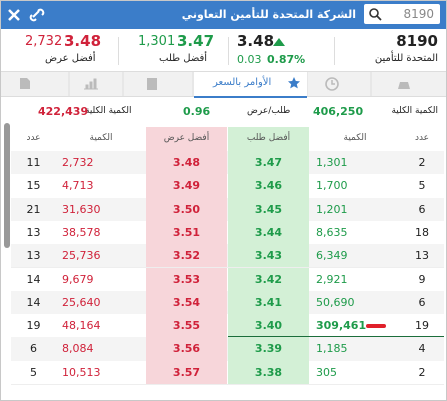 This screenshot has height=401, width=447. I want to click on cell: 3.49, so click(186, 186).